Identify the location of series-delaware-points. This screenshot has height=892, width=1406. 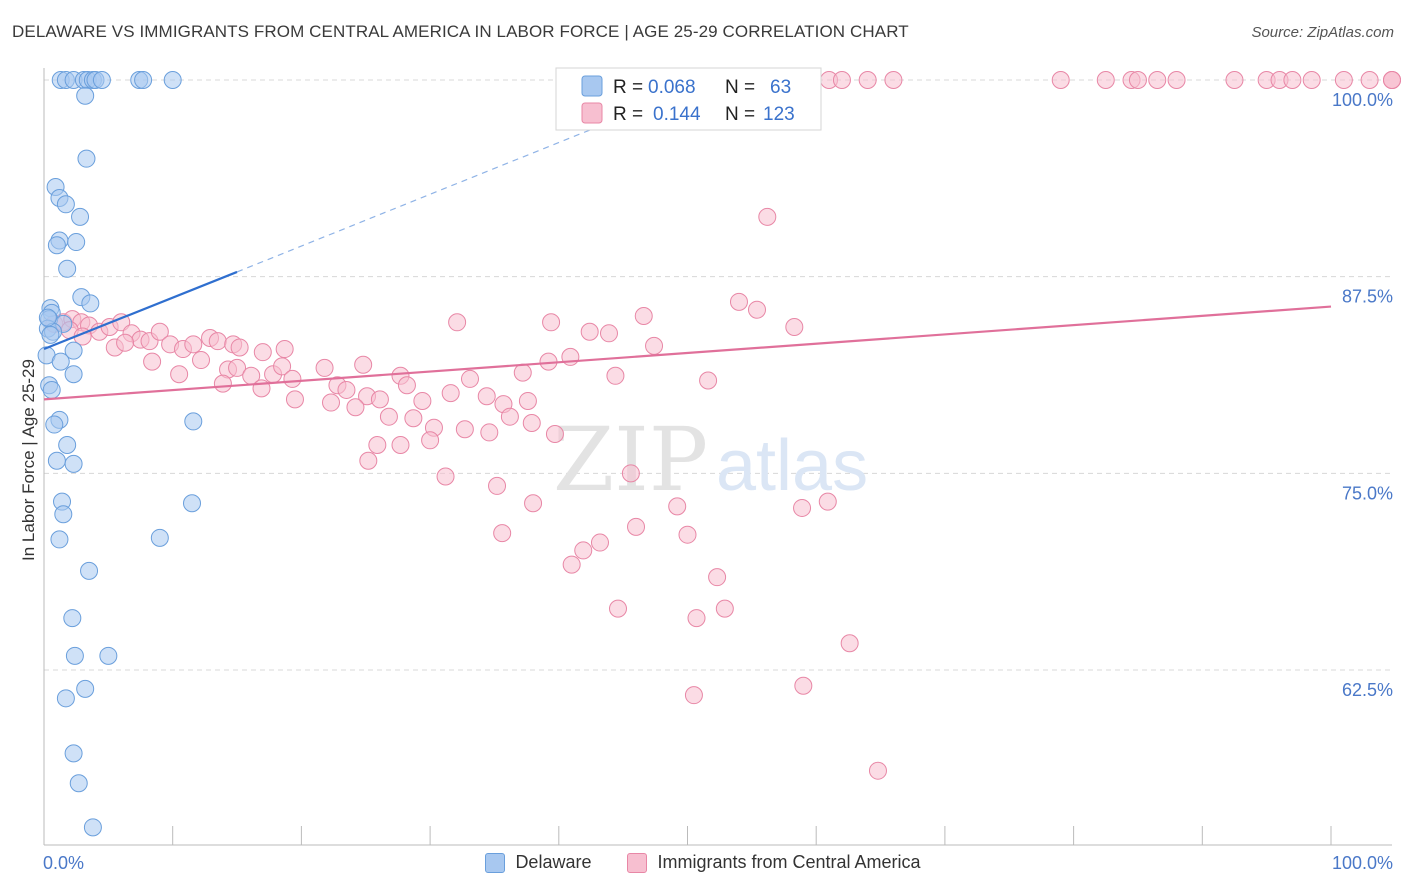
(120, 454).